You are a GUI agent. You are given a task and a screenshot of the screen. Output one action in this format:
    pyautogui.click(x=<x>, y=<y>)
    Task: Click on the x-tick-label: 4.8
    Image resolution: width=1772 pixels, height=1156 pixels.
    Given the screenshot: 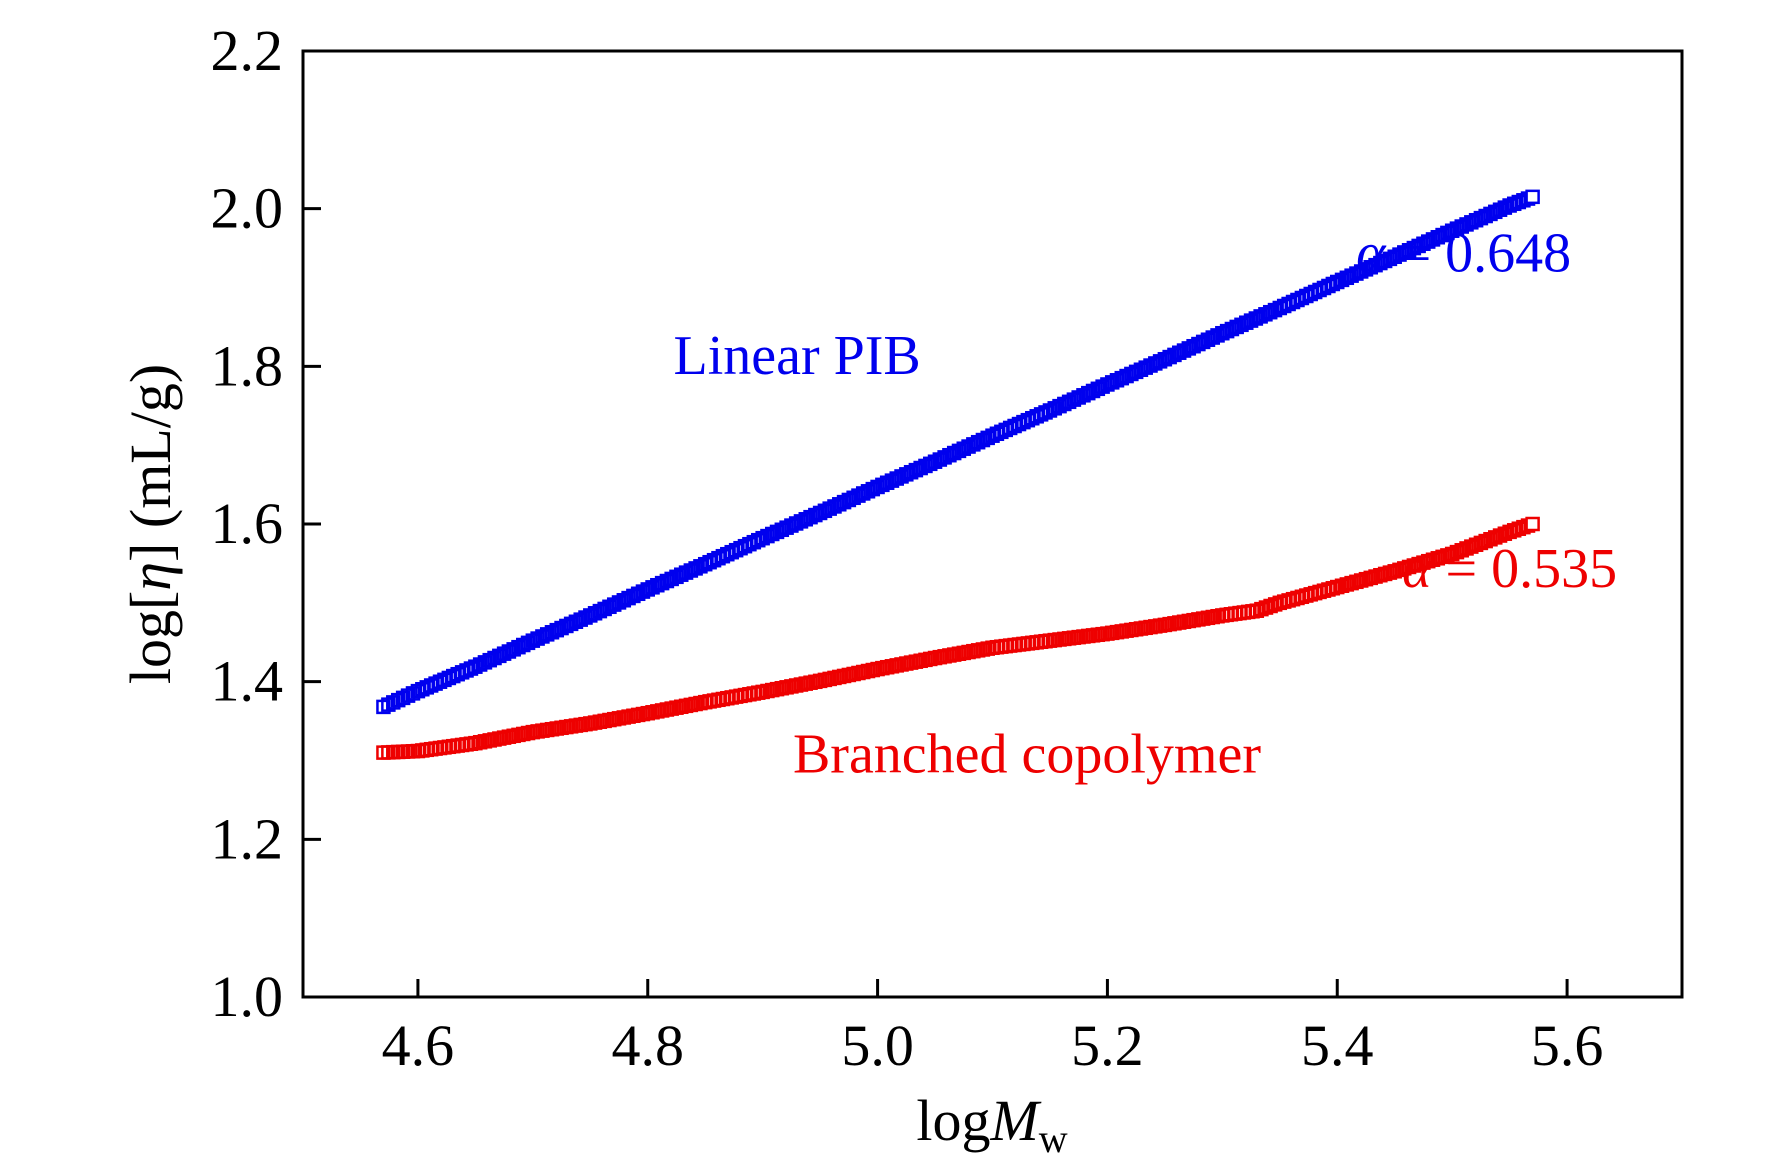 What is the action you would take?
    pyautogui.click(x=648, y=1045)
    